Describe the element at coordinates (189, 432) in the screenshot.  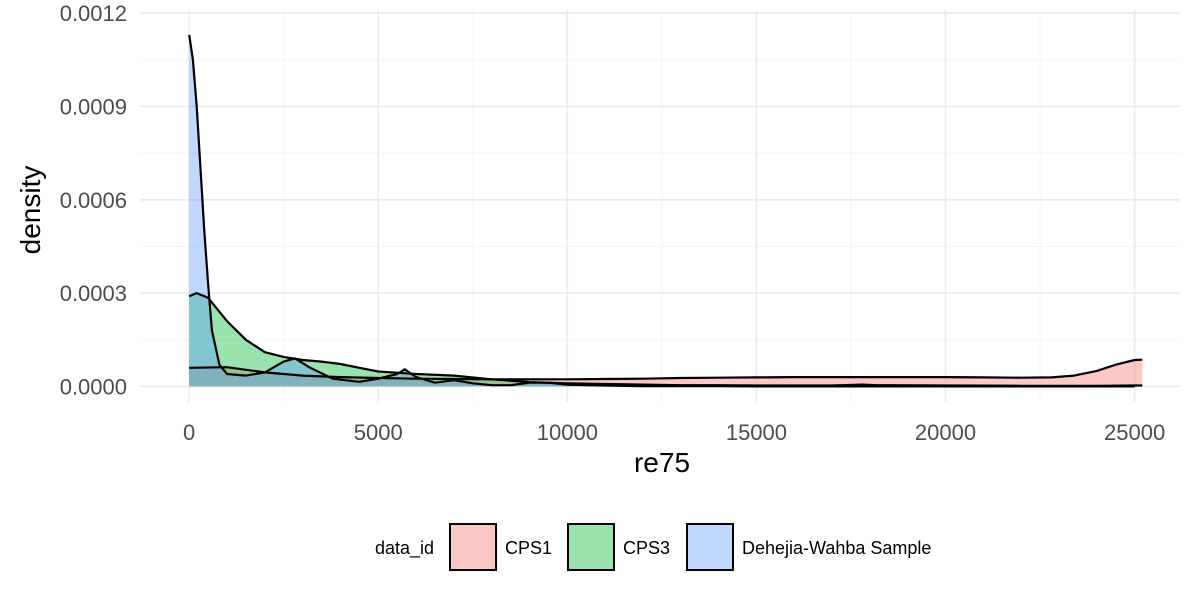
I see `x-tick-label: 0` at that location.